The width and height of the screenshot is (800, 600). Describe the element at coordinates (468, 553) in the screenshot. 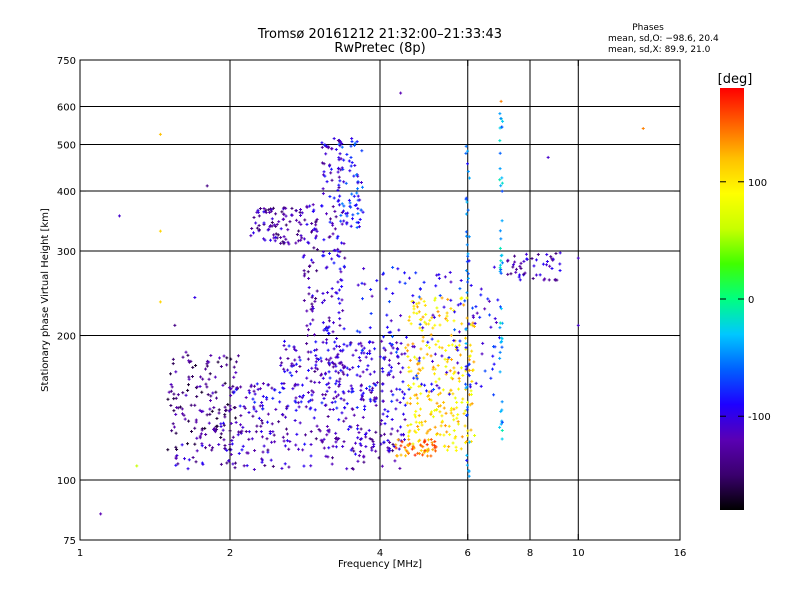

I see `x-tick-label: 6` at that location.